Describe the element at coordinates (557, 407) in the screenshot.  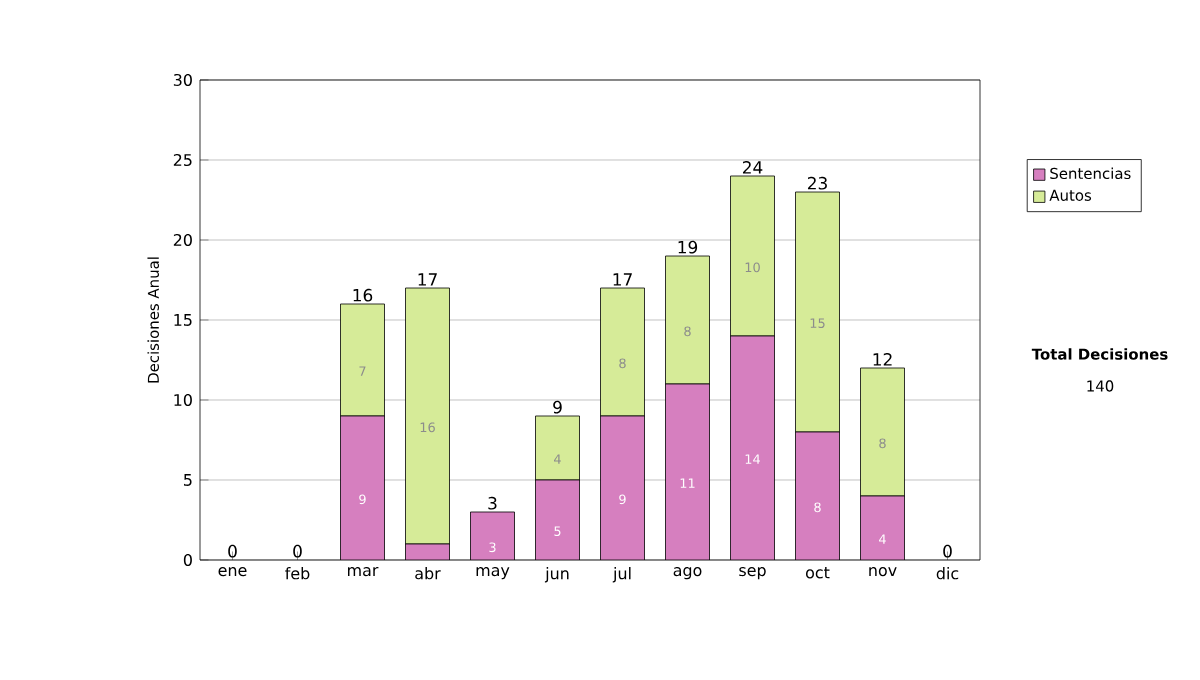
I see `total-label: 9` at that location.